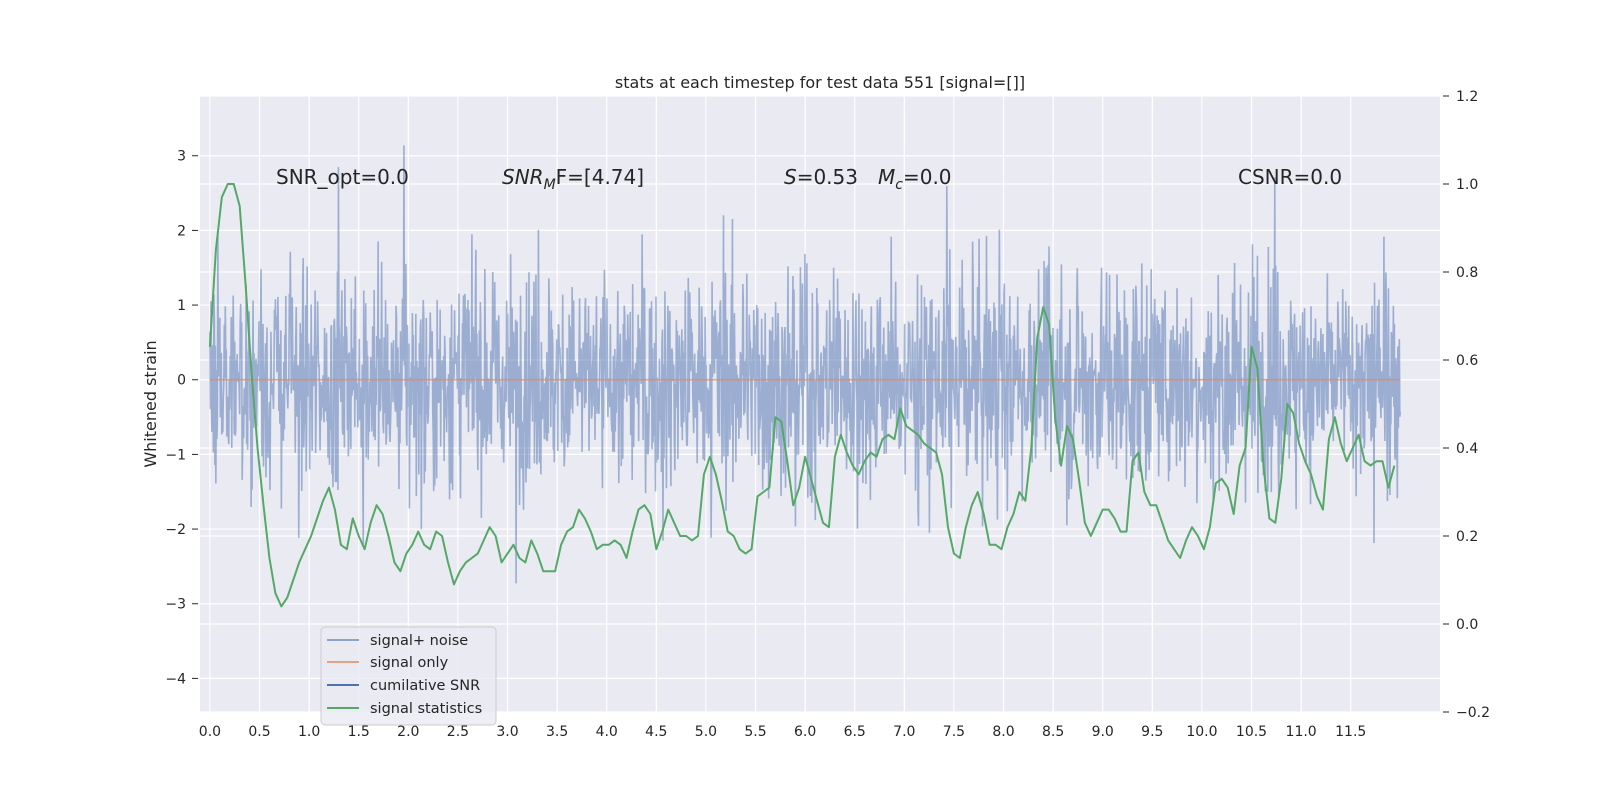 This screenshot has height=800, width=1600. What do you see at coordinates (408, 732) in the screenshot?
I see `x-tick-label: 2.0` at bounding box center [408, 732].